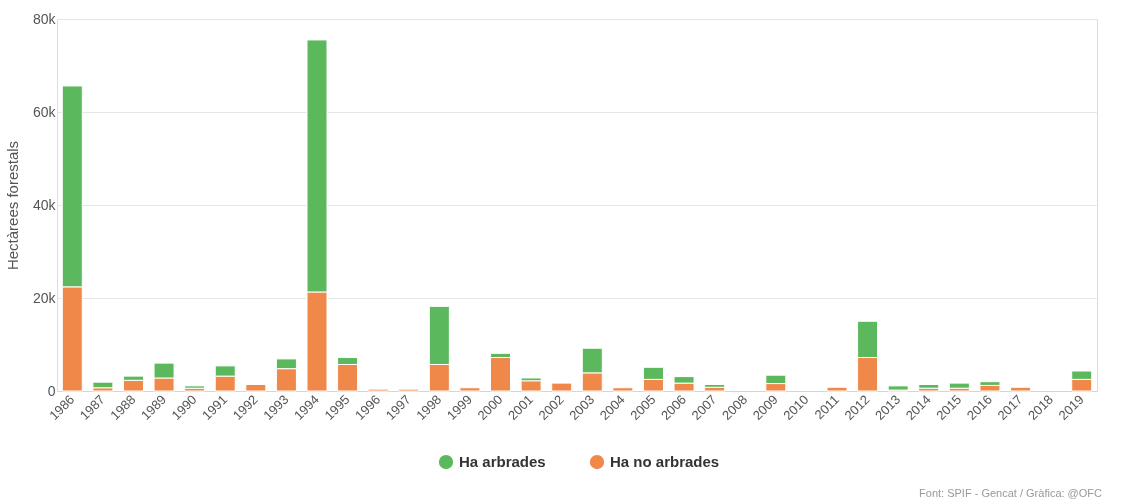 Image resolution: width=1123 pixels, height=499 pixels. Describe the element at coordinates (51, 390) in the screenshot. I see `y-tick-label: 0` at that location.